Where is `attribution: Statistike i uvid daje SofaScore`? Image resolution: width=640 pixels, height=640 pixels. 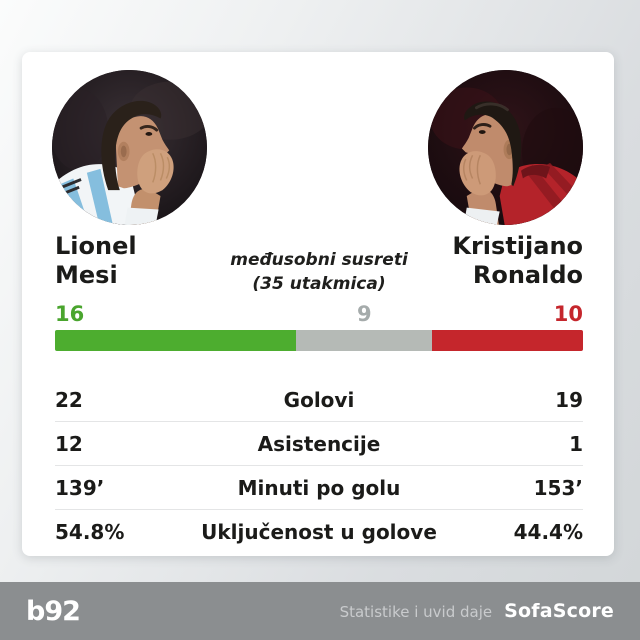
attribution: Statistike i uvid daje SofaScore is located at coordinates (477, 611).